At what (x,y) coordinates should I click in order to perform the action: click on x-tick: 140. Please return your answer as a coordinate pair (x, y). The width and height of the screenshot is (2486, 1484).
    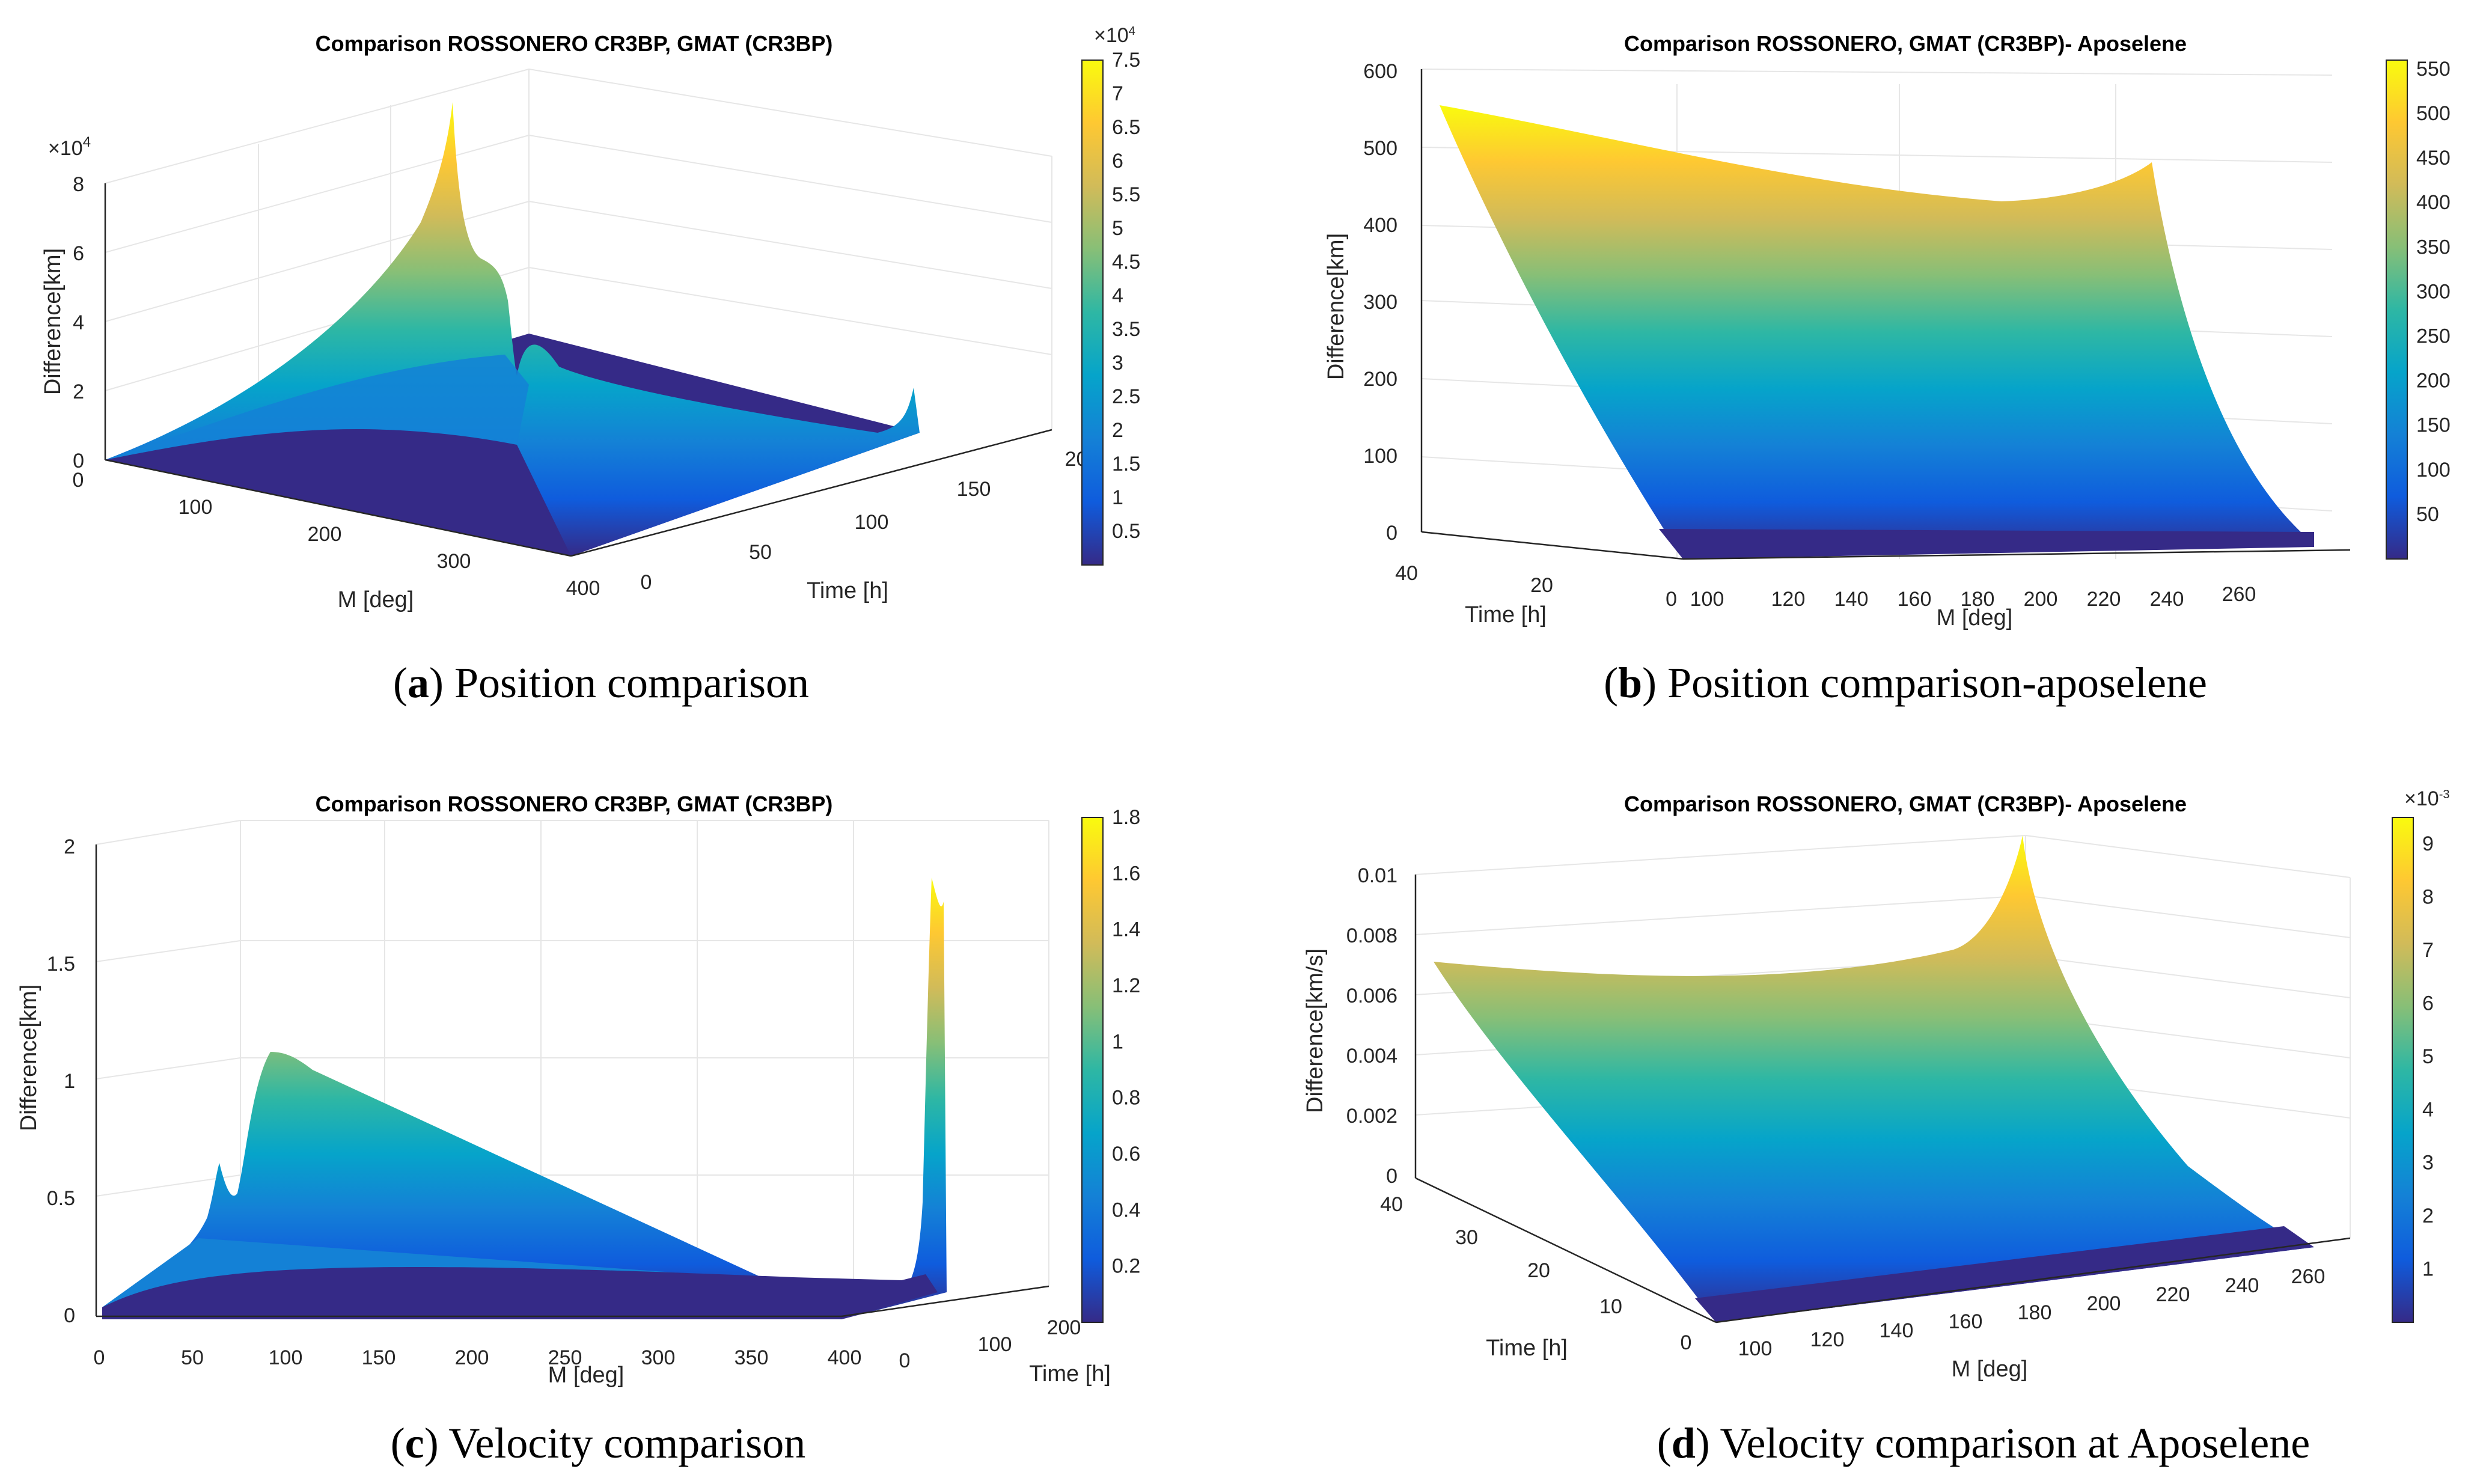
    Looking at the image, I should click on (1897, 1331).